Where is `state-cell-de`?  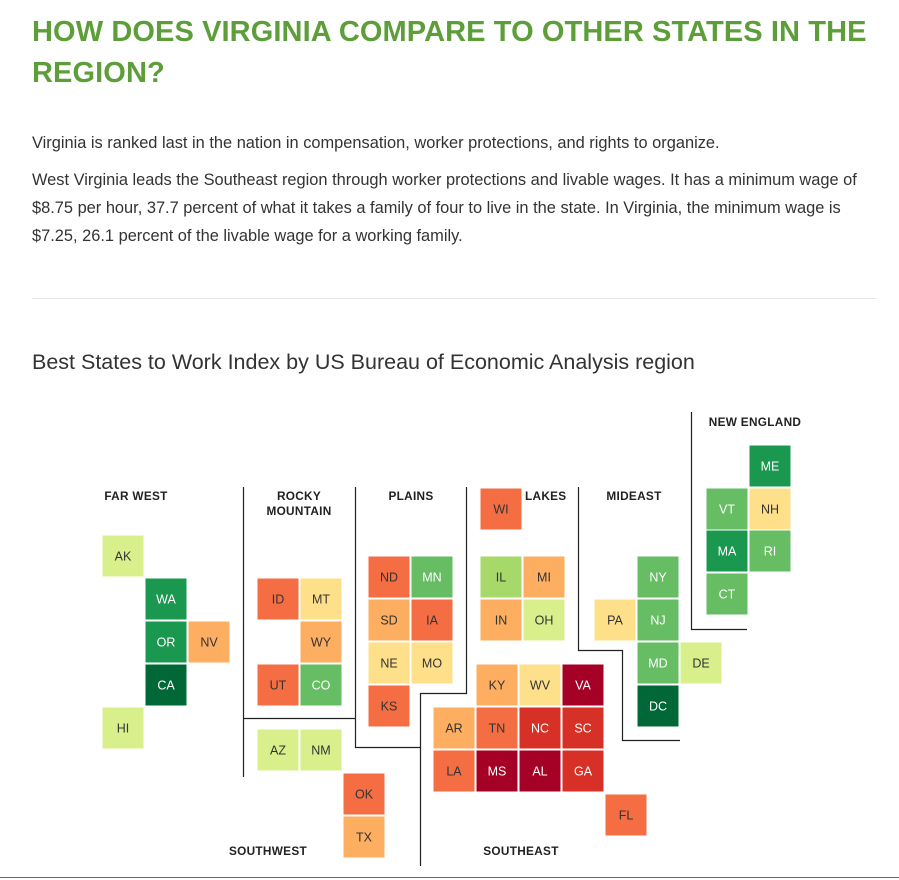
state-cell-de is located at coordinates (701, 663).